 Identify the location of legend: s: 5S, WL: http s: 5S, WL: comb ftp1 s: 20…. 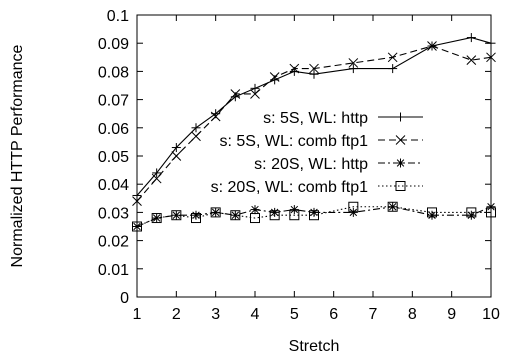
(317, 153).